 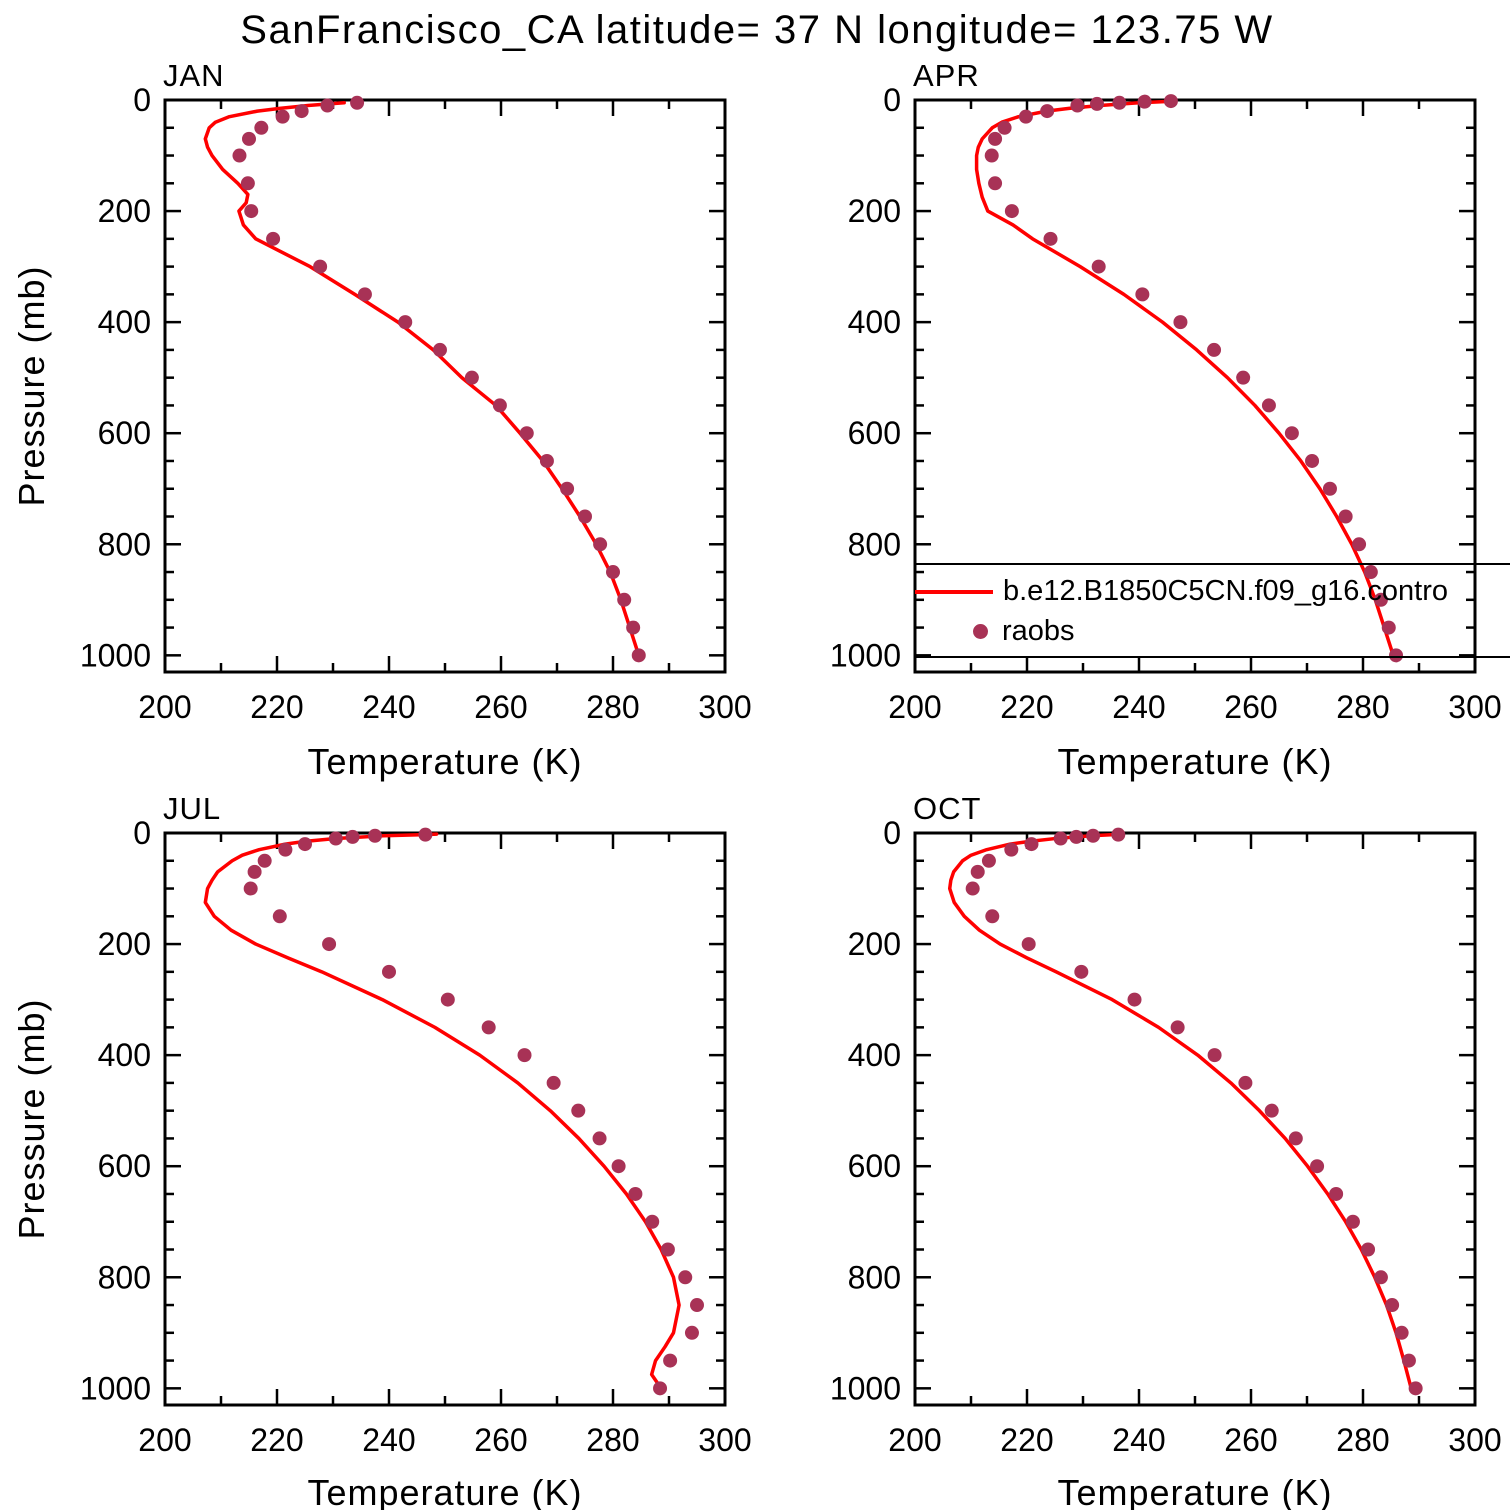 I want to click on legend-line-sample, so click(x=954, y=591).